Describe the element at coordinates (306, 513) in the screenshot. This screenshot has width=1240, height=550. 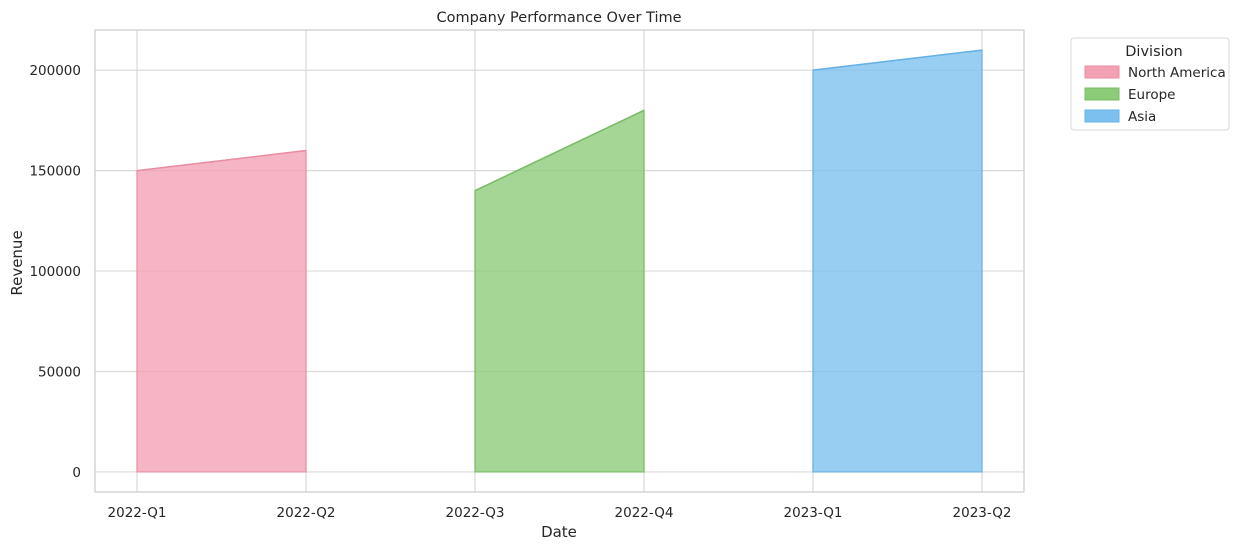
I see `x-tick-label: 2022-Q2` at that location.